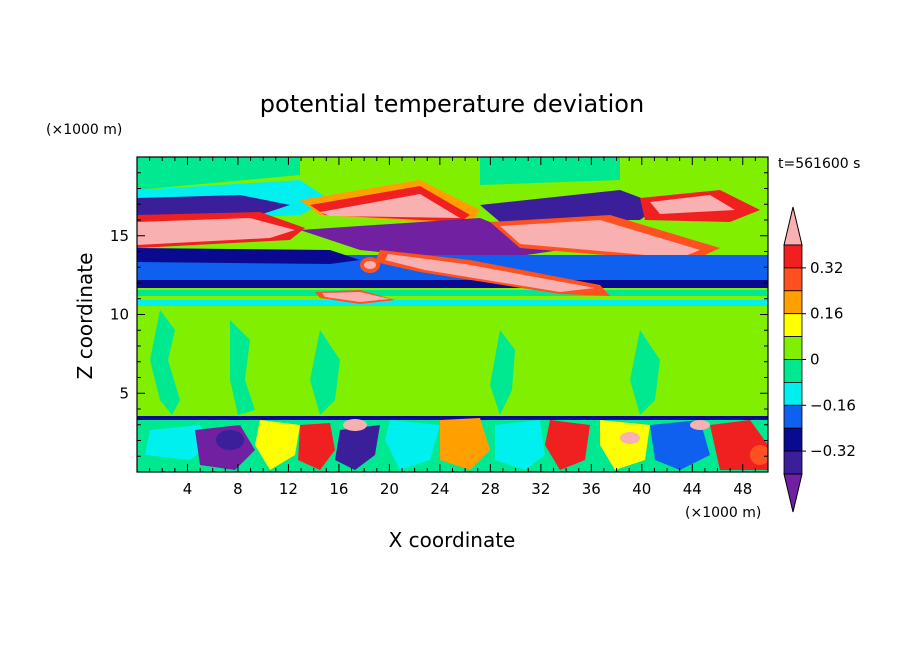 The width and height of the screenshot is (904, 654). I want to click on chart-title: potential temperature deviation, so click(452, 104).